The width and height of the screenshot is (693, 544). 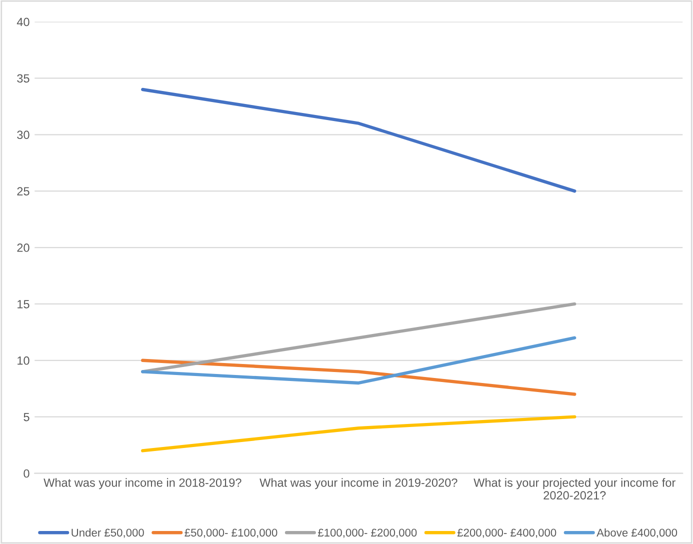 I want to click on y-tick-label: 5, so click(x=27, y=417).